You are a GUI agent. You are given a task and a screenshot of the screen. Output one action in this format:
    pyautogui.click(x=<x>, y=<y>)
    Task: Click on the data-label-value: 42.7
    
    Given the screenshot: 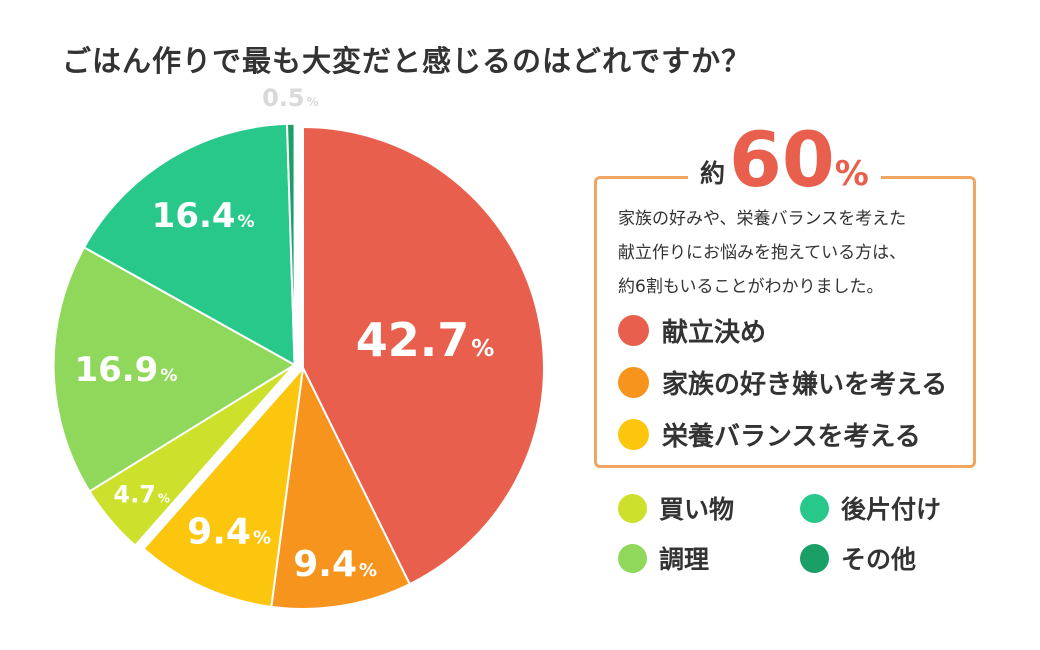 What is the action you would take?
    pyautogui.click(x=413, y=340)
    